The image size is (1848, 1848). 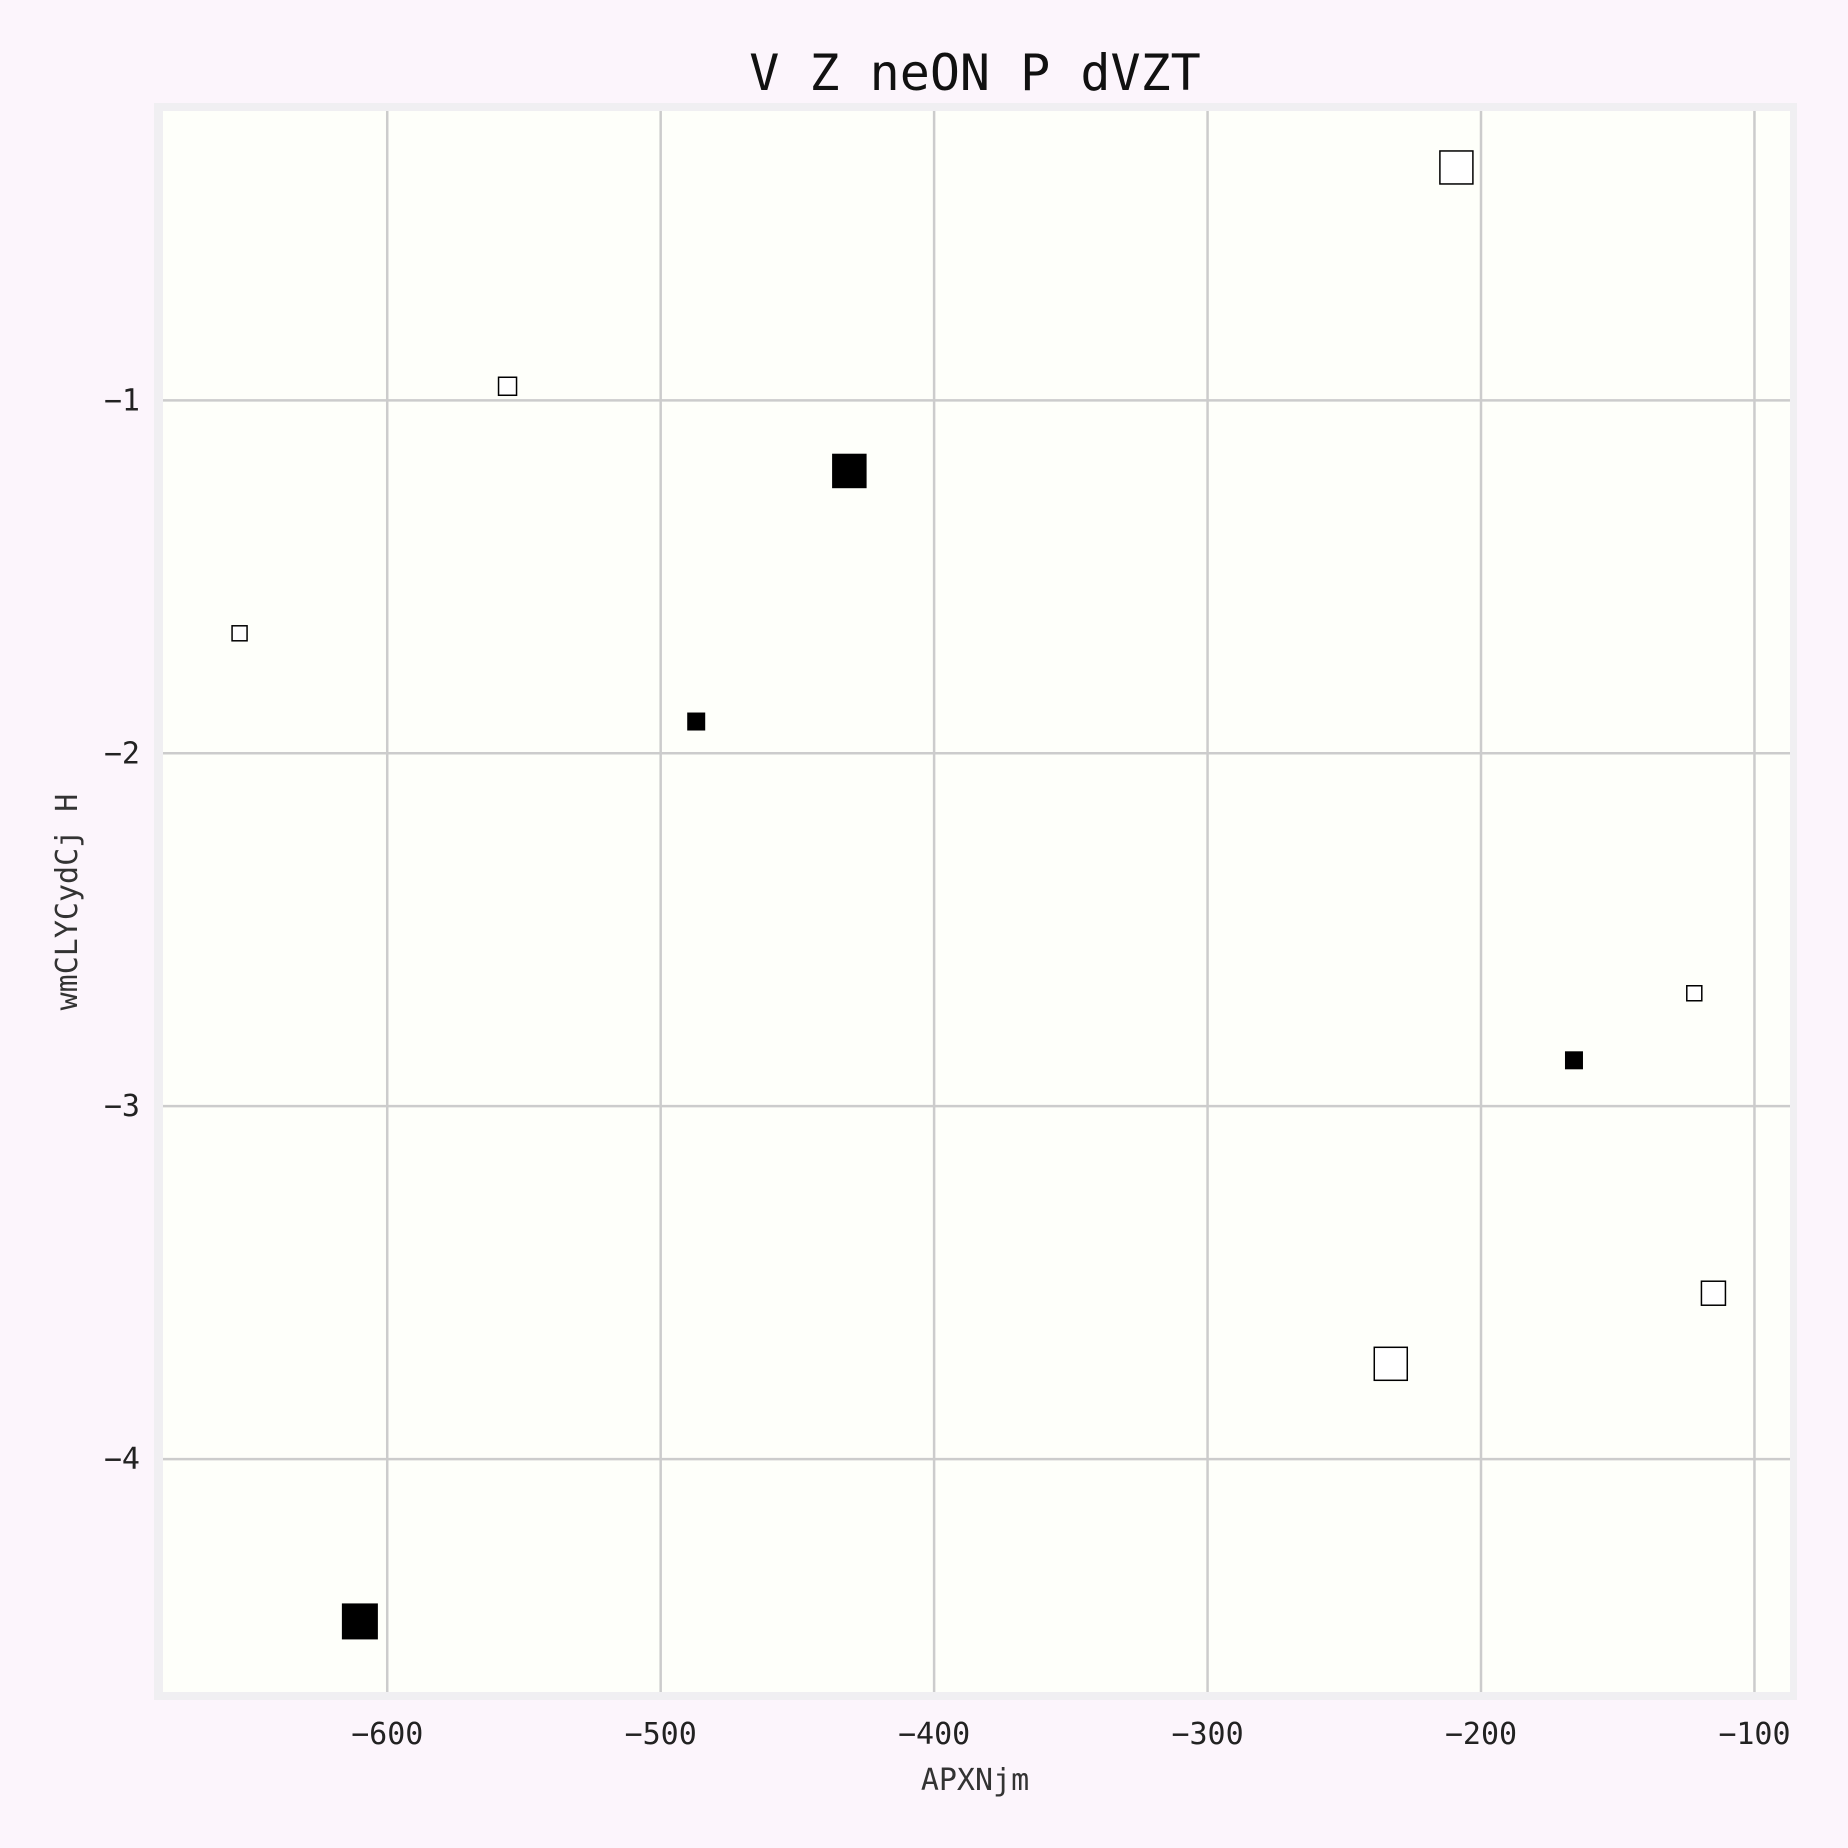 What do you see at coordinates (975, 1780) in the screenshot?
I see `x-axis-label: APXNjm` at bounding box center [975, 1780].